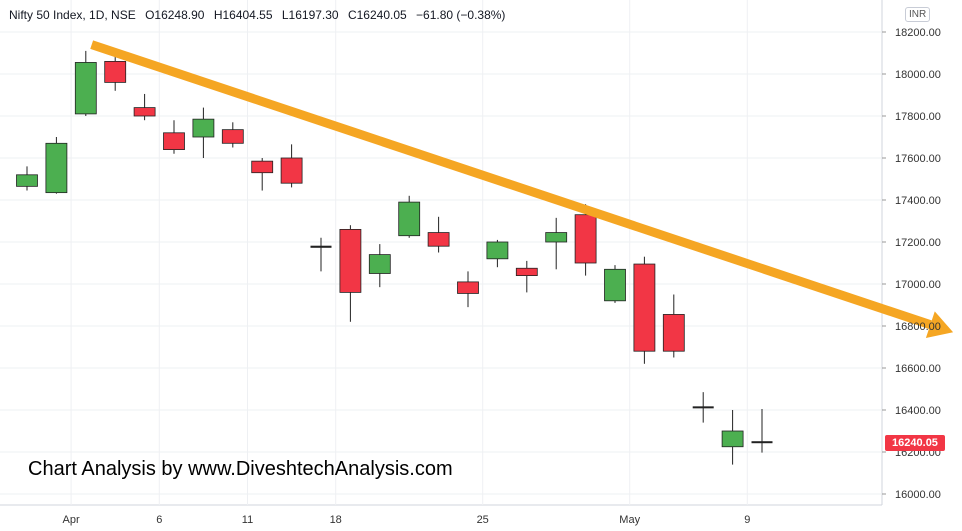 The image size is (962, 531). What do you see at coordinates (247, 520) in the screenshot?
I see `x-tick-label: 11` at bounding box center [247, 520].